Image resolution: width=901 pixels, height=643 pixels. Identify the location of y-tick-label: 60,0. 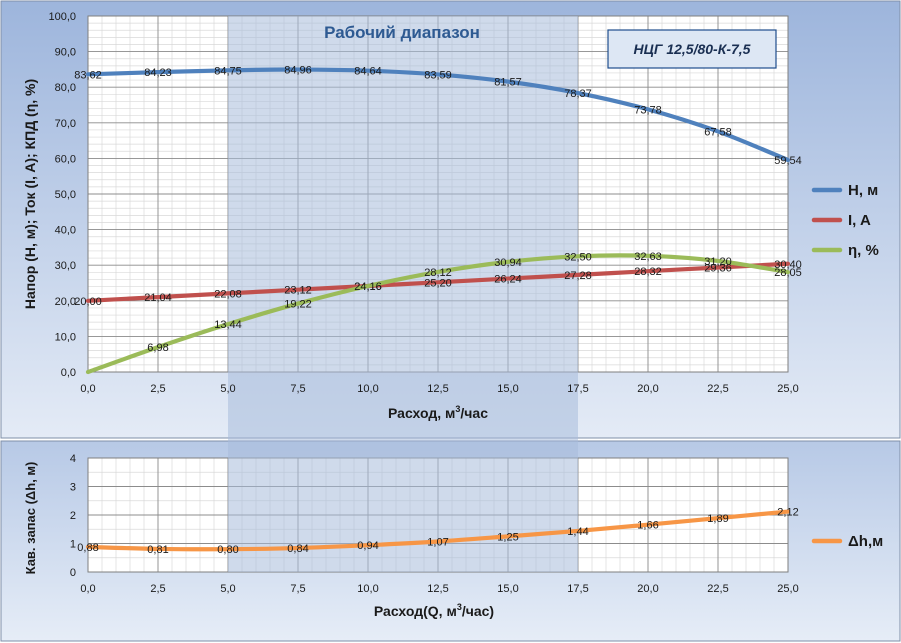
(65, 159).